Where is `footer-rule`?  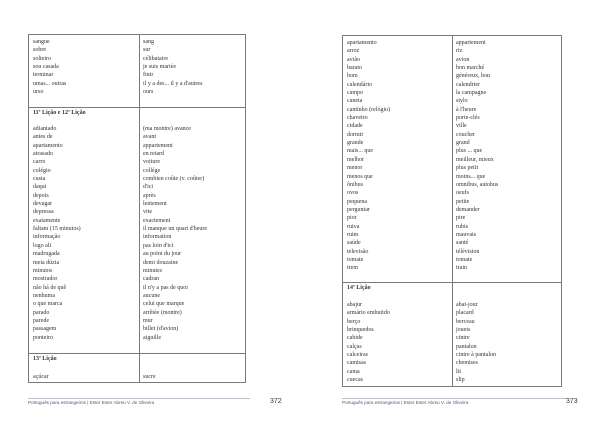 footer-rule is located at coordinates (139, 398).